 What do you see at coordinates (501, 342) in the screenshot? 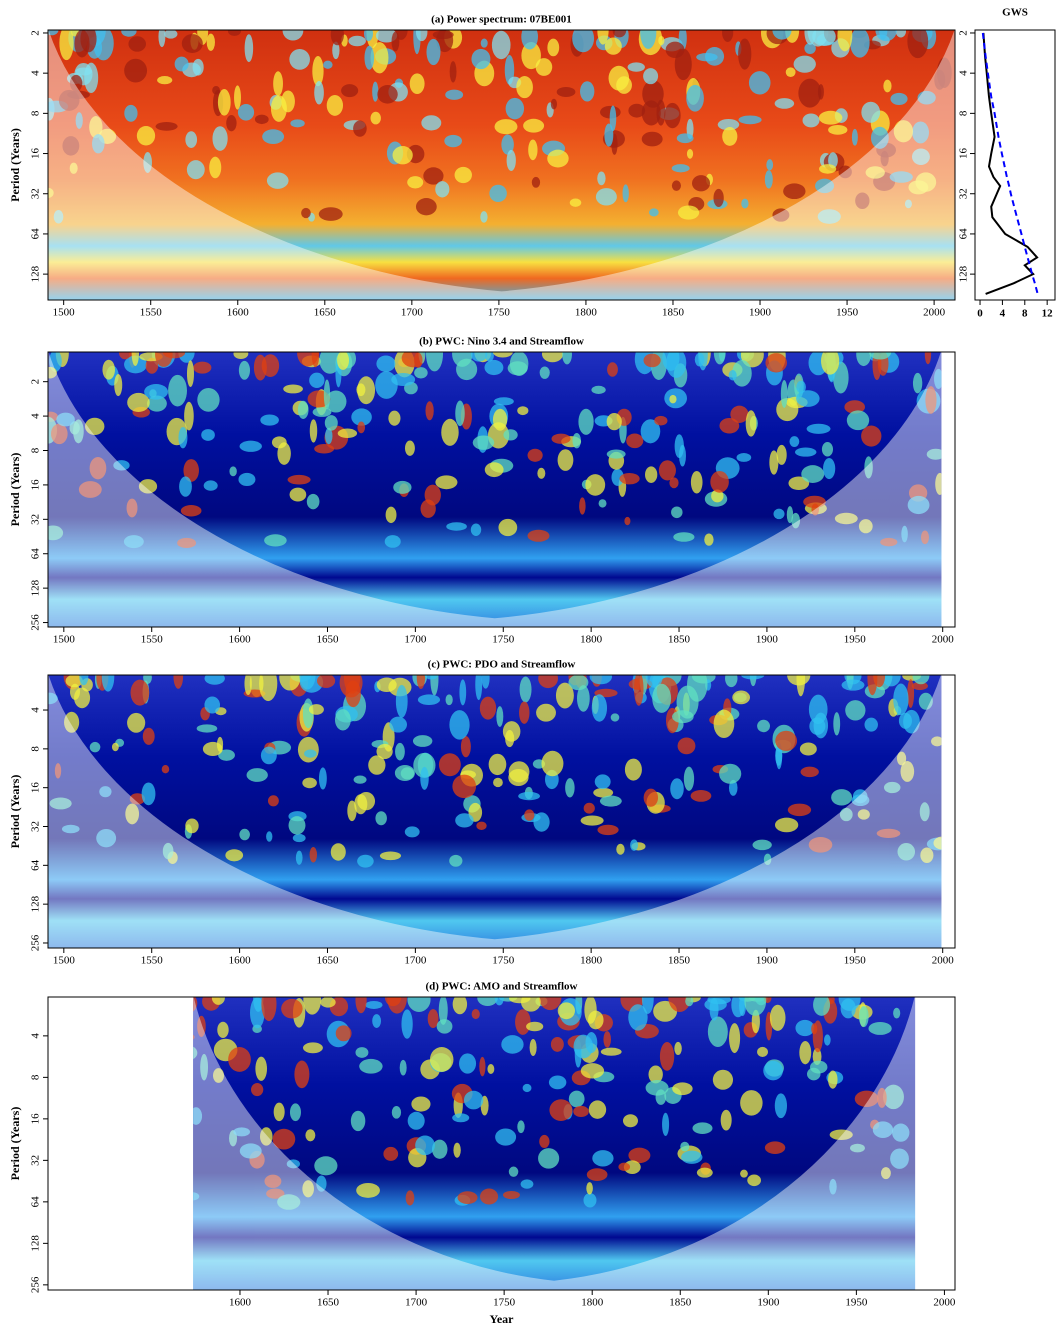
I see `panel-title: (b) PWC: Nino 3.4 and Streamflow` at bounding box center [501, 342].